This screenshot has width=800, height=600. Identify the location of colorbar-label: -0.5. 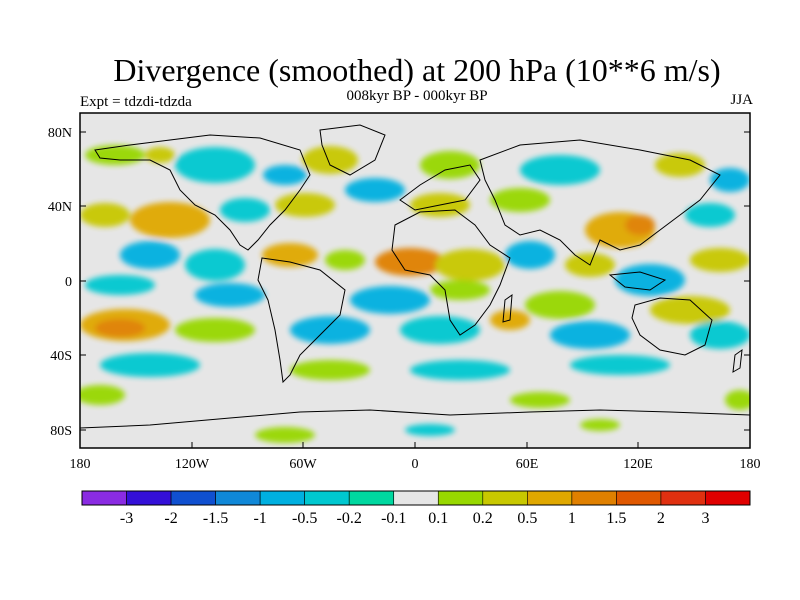
(304, 518).